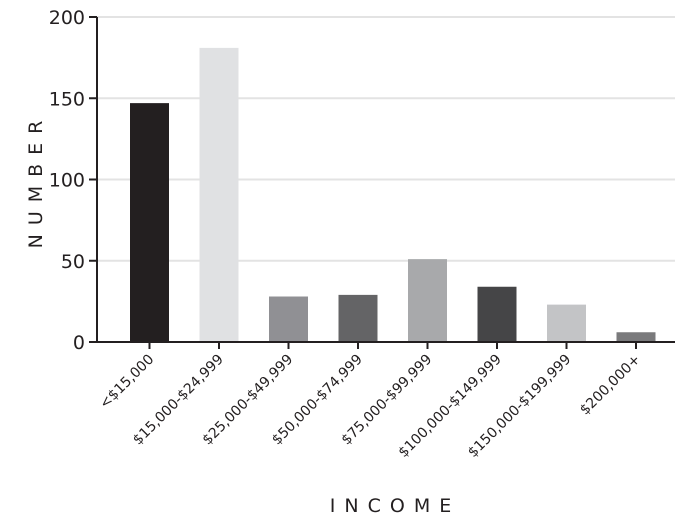  I want to click on y-axis-title: NUMBER, so click(36, 180).